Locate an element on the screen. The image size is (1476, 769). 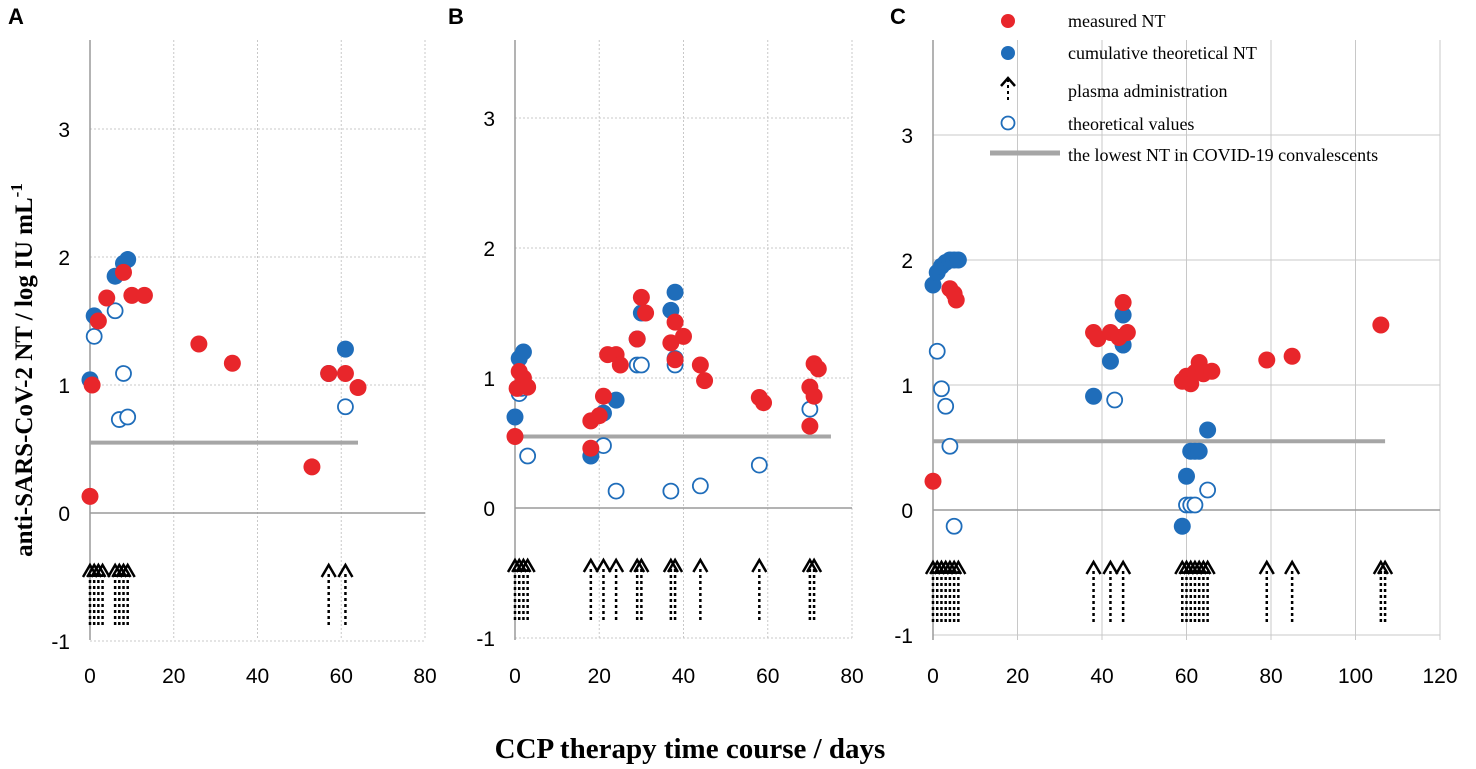
y-tick-label-a: 1 is located at coordinates (64, 386).